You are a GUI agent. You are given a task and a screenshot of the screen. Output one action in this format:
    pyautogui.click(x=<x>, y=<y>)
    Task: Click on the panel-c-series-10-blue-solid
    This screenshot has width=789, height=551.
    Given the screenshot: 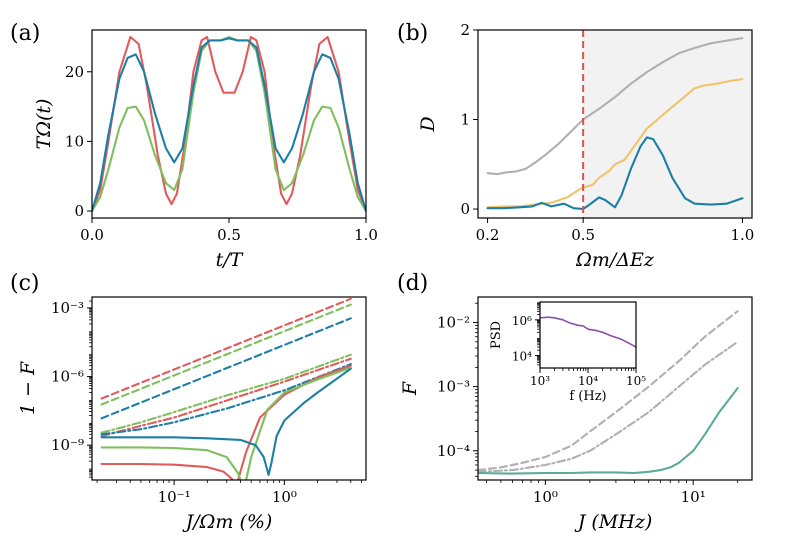 What is the action you would take?
    pyautogui.click(x=226, y=421)
    